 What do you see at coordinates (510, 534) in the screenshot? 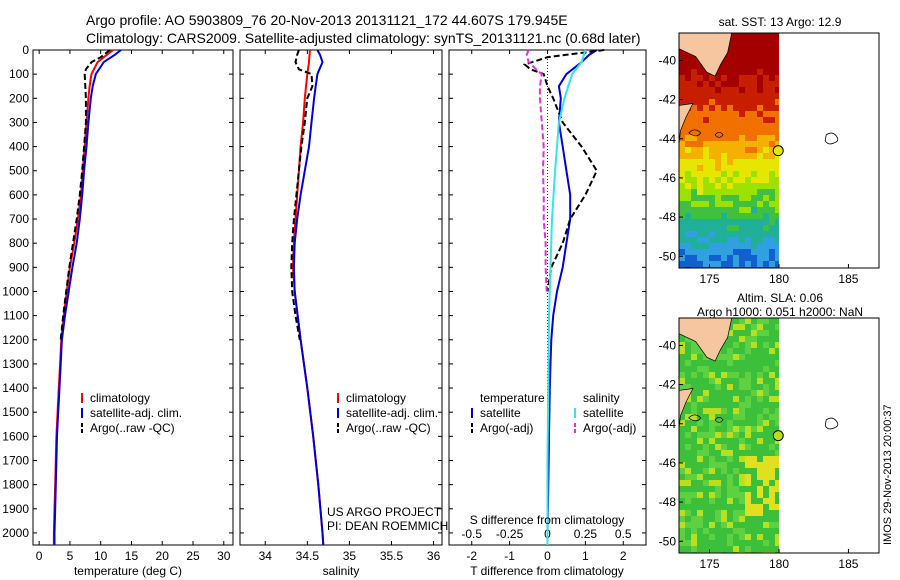
I see `difference-xtick2-label: -0.25` at bounding box center [510, 534].